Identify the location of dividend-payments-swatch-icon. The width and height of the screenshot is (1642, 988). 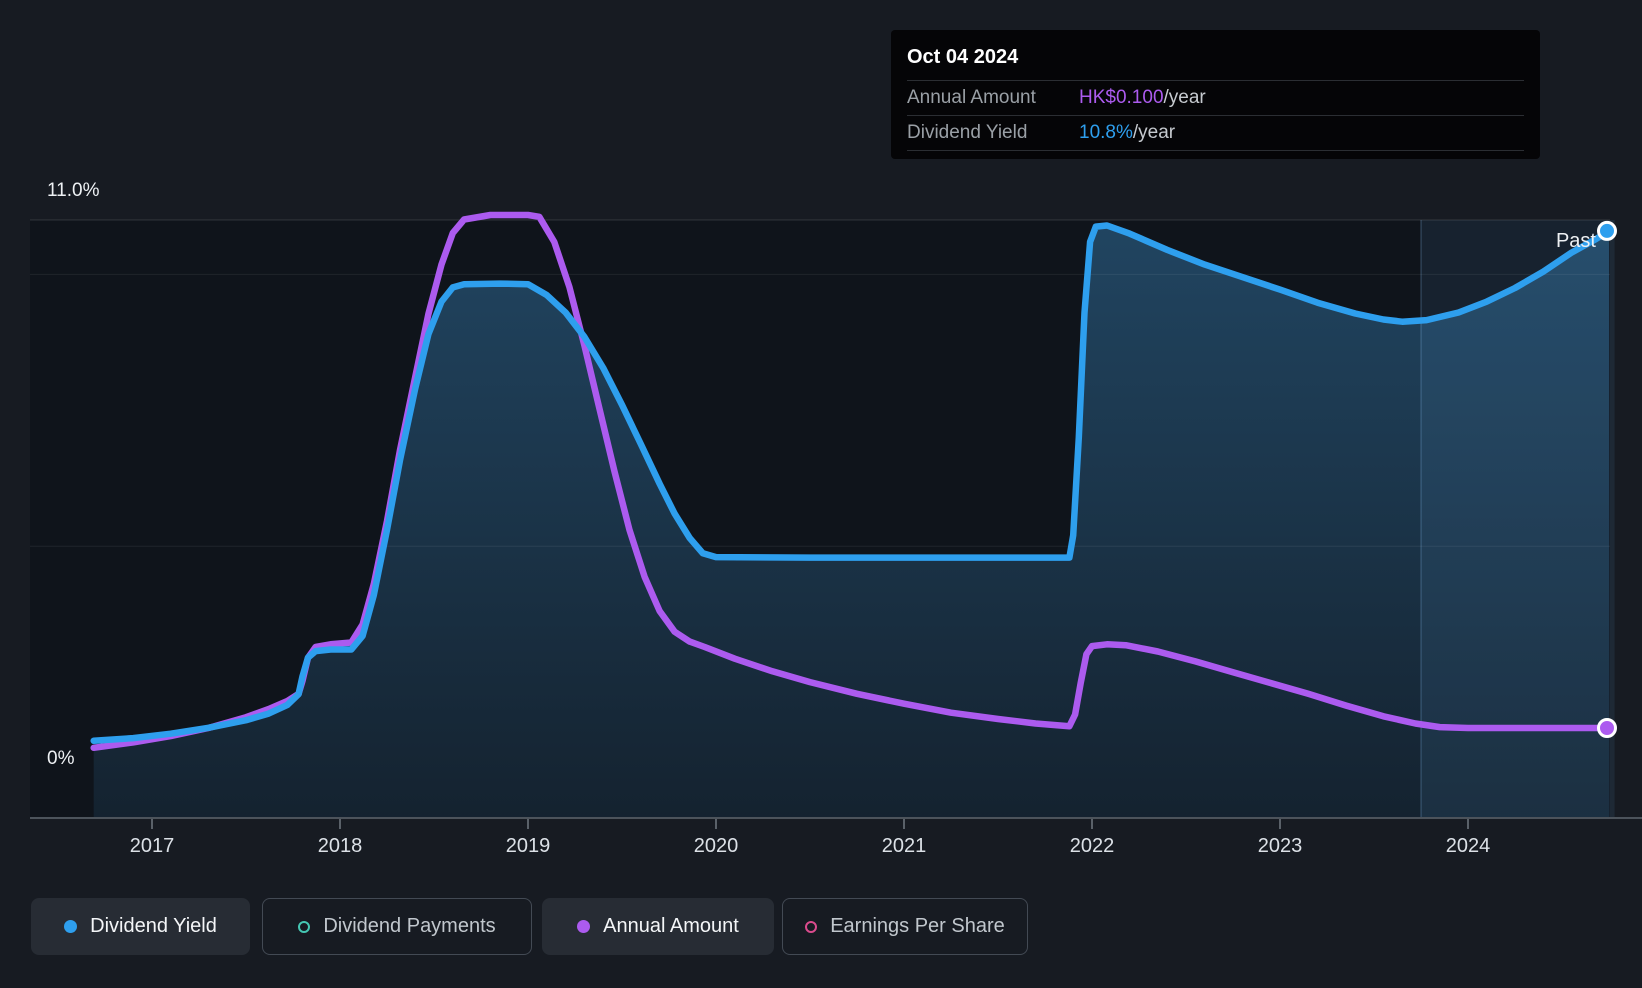
(304, 926).